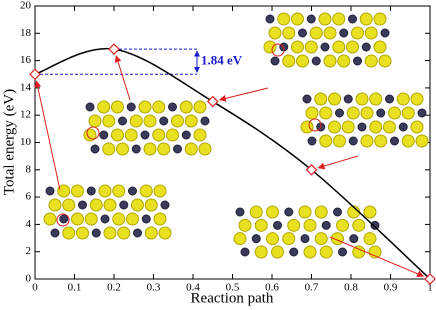  Describe the element at coordinates (29, 279) in the screenshot. I see `y-tick-label: 0` at that location.